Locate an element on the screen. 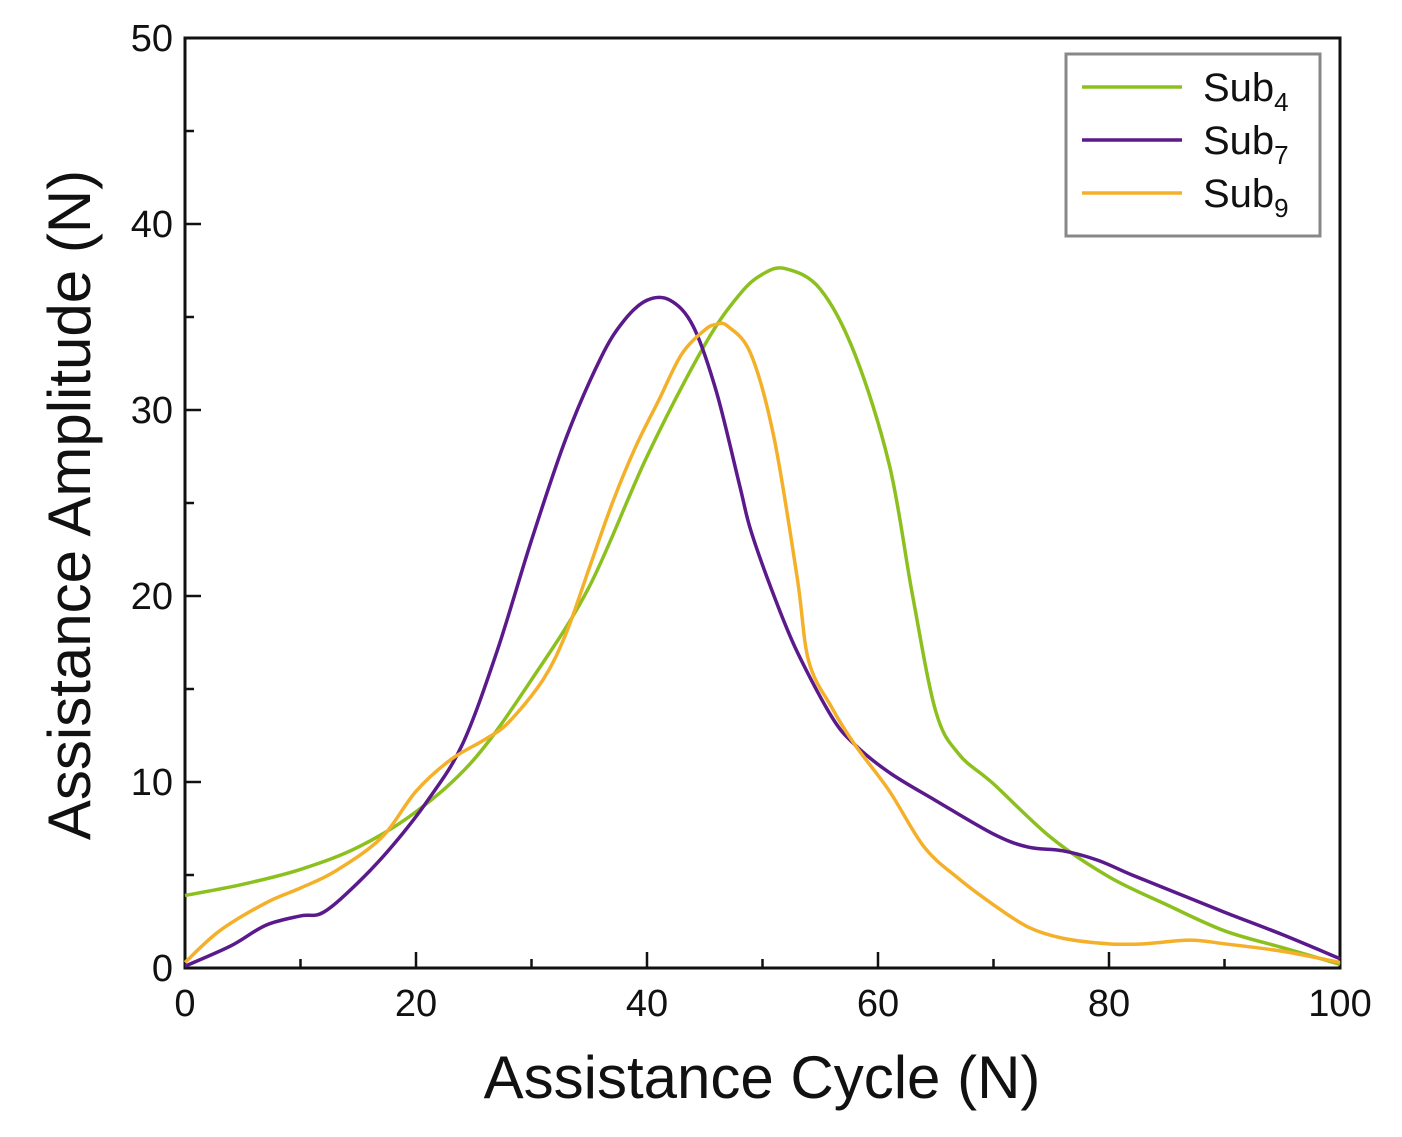 This screenshot has width=1402, height=1137. y-axis-title: Assistance Amplitude (N) is located at coordinates (69, 505).